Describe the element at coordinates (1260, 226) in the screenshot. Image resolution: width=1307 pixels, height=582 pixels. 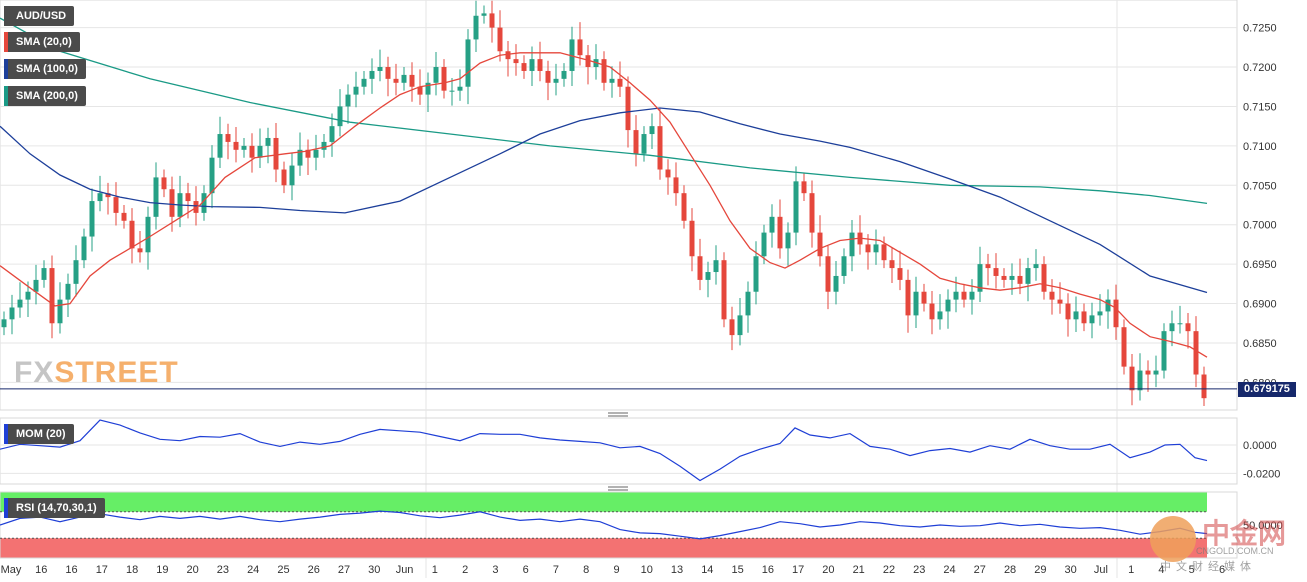
I see `price-tick-label: 0.7000` at that location.